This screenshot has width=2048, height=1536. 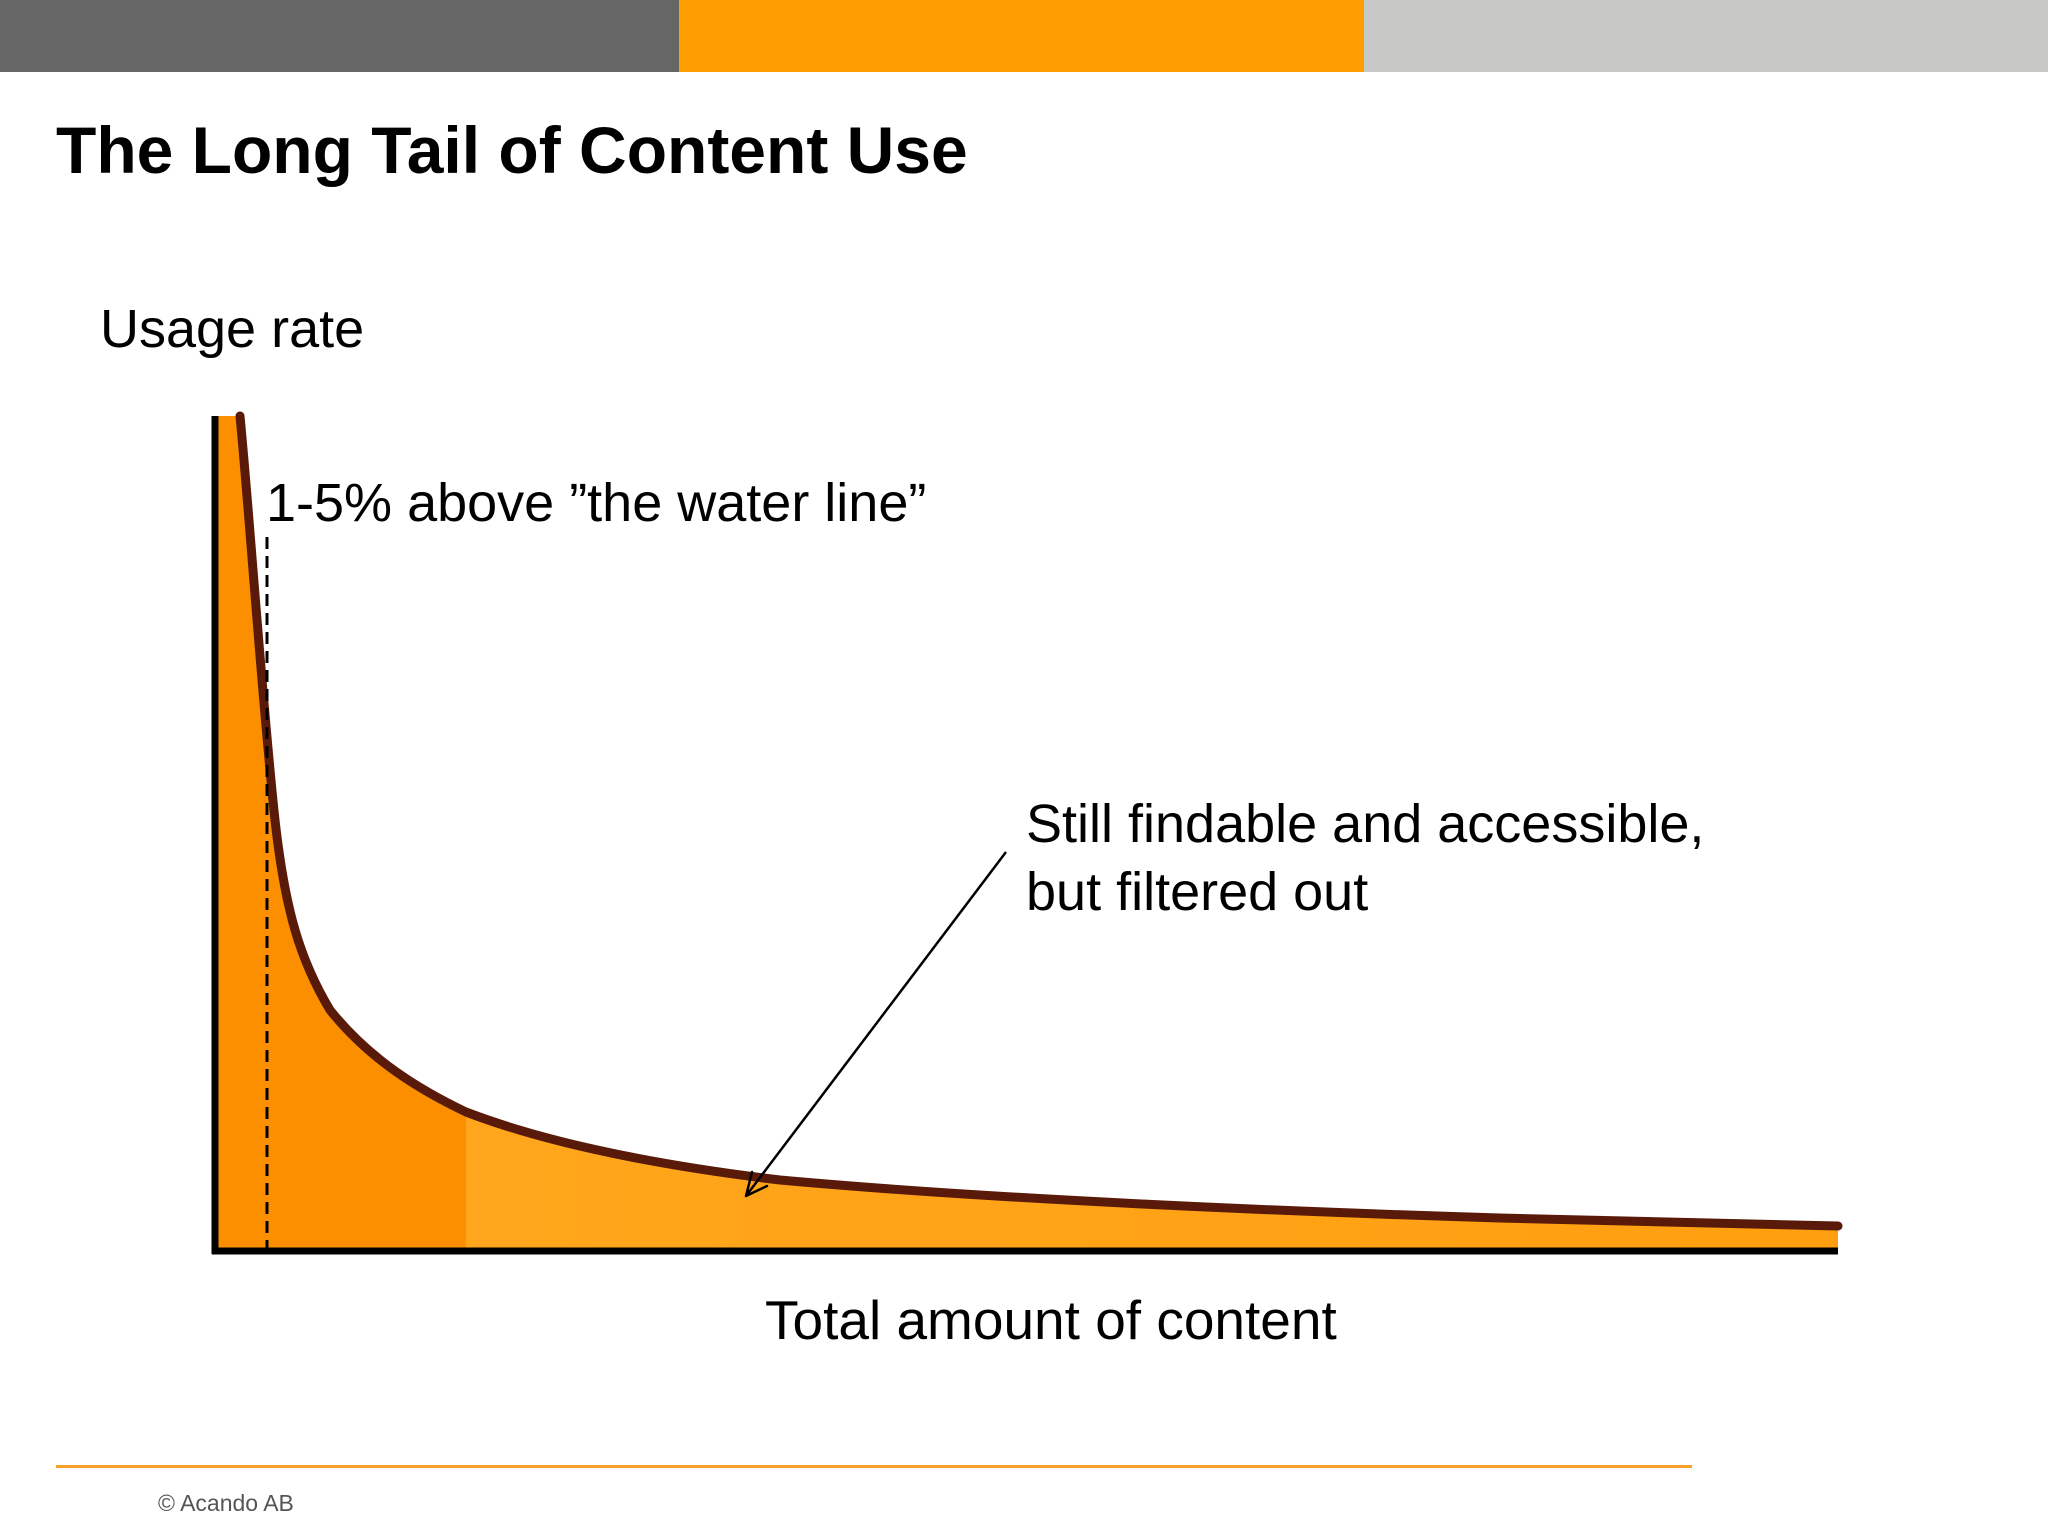 I want to click on footer-divider, so click(x=874, y=1466).